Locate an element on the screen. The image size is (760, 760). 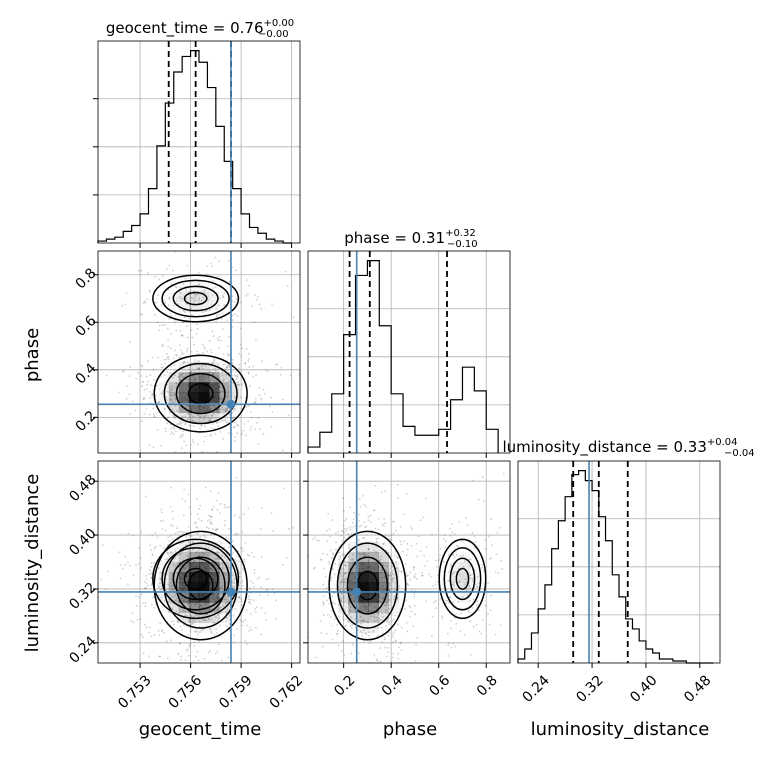
title-phase: phase = 0.31+0.32 is located at coordinates (409, 237).